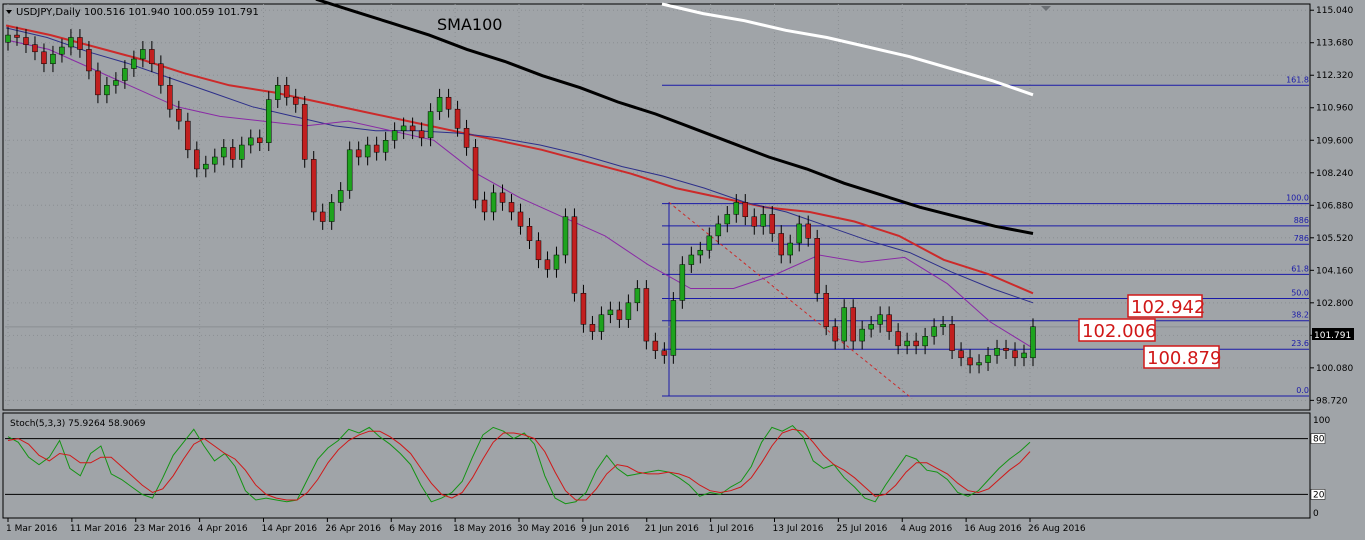  Describe the element at coordinates (1300, 315) in the screenshot. I see `fib-label: 38.2` at that location.